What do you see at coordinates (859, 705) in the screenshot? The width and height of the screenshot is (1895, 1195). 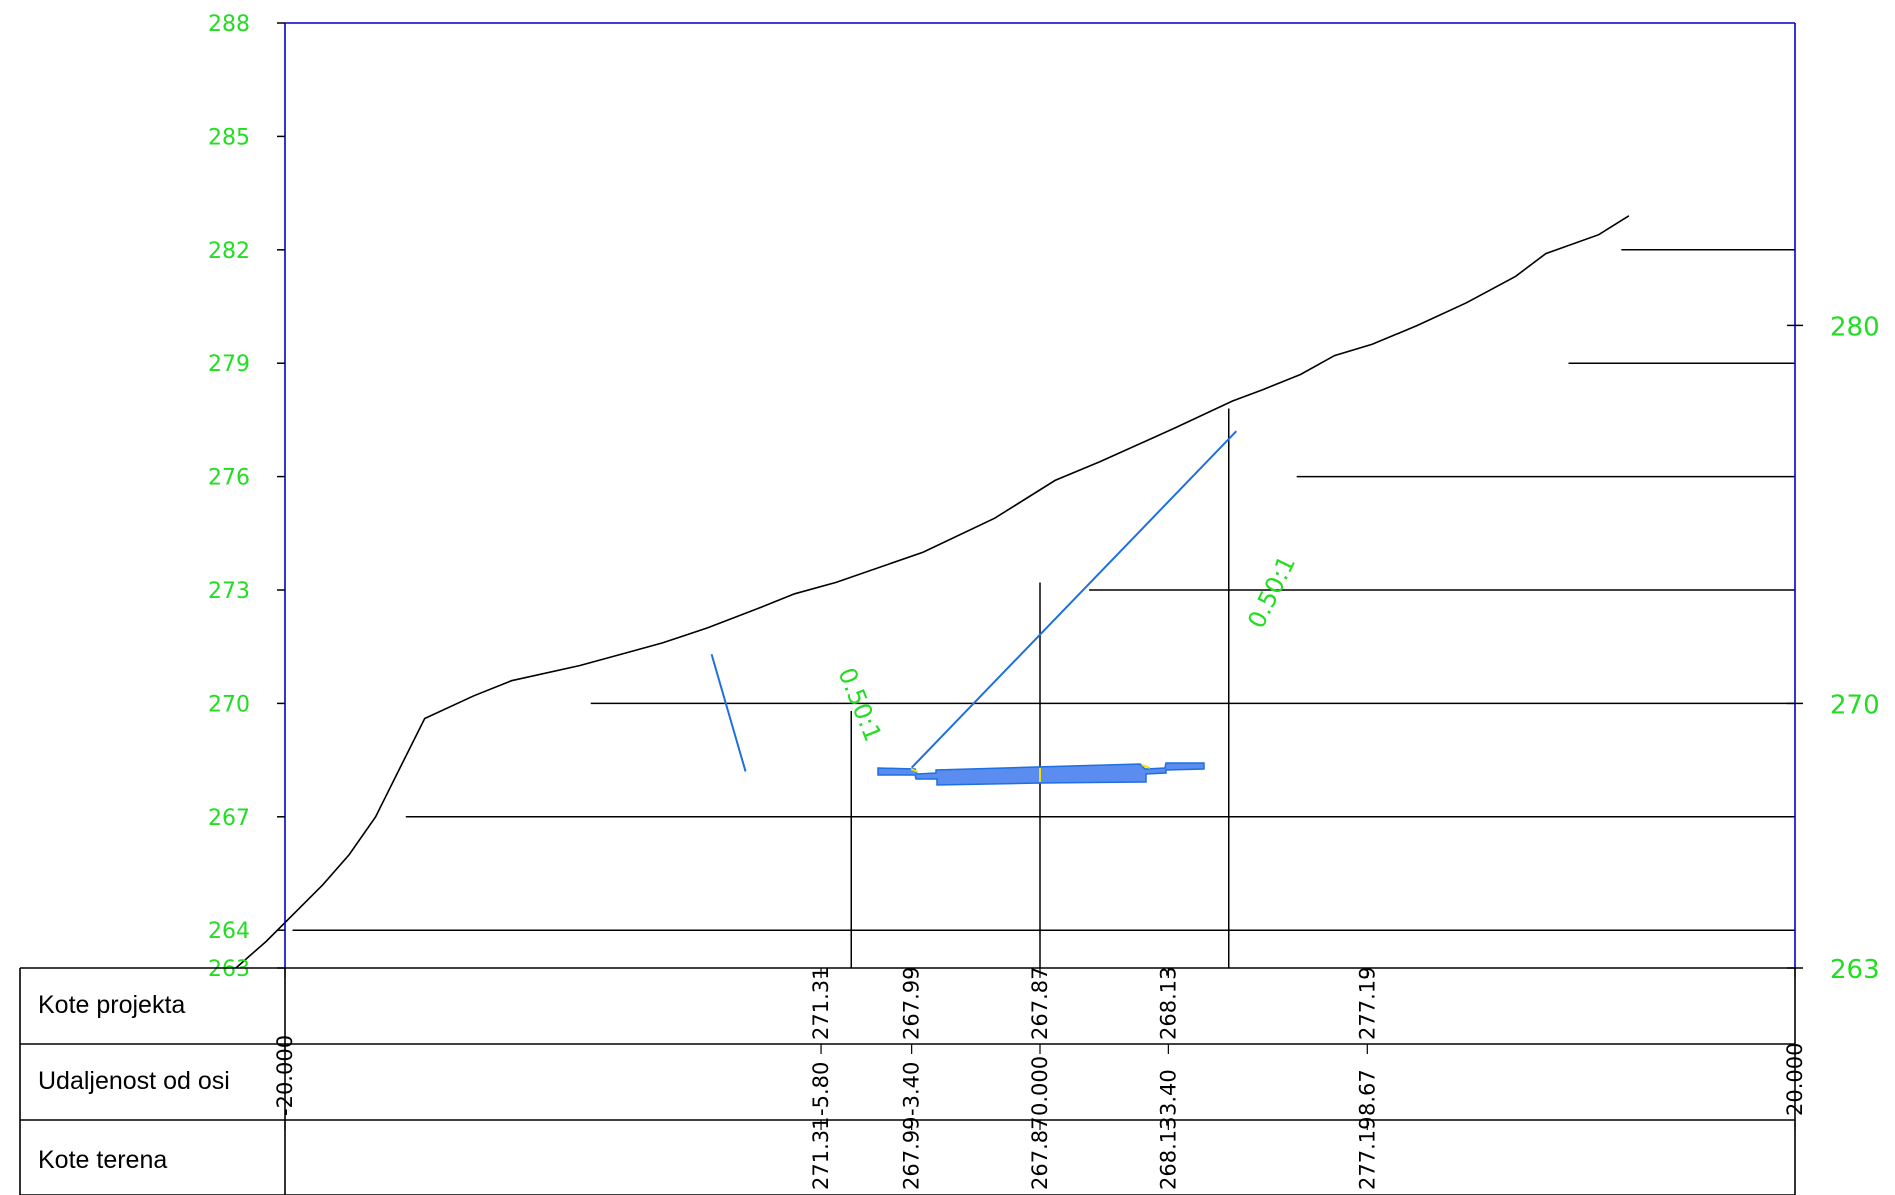 I see `slope-label-left: 0.50:1` at bounding box center [859, 705].